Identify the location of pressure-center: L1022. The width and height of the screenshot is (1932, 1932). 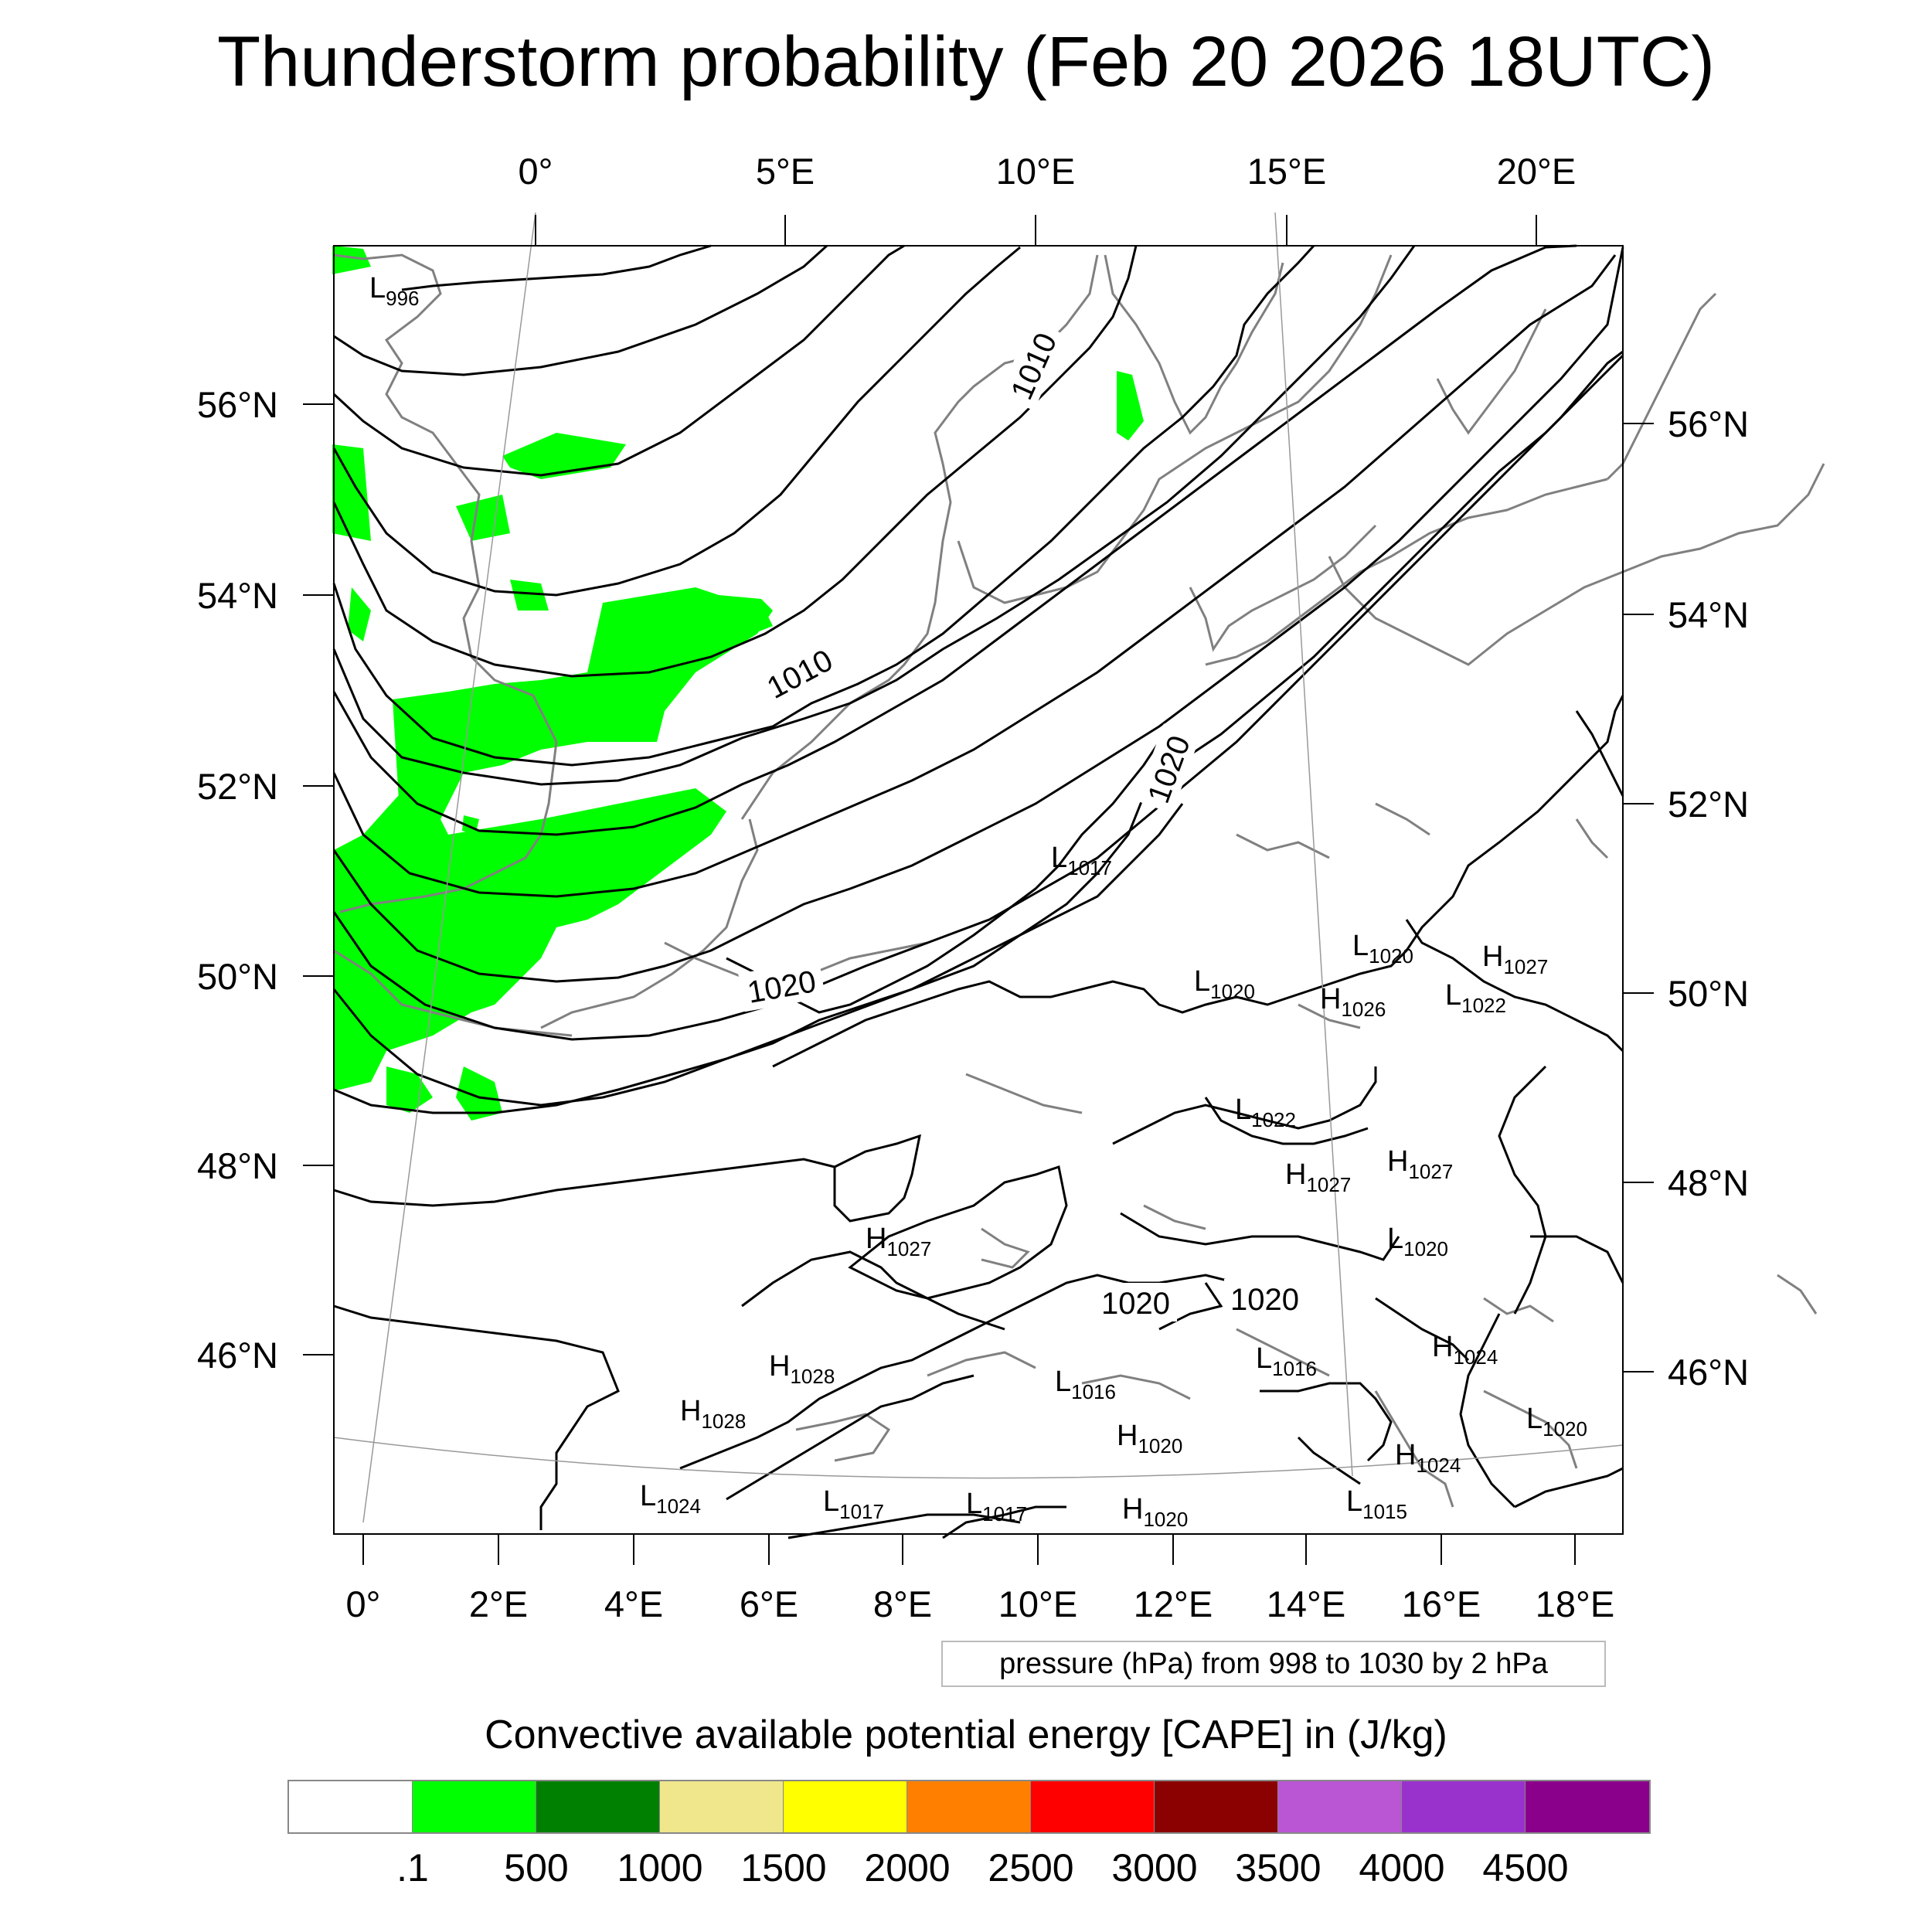
(1476, 998).